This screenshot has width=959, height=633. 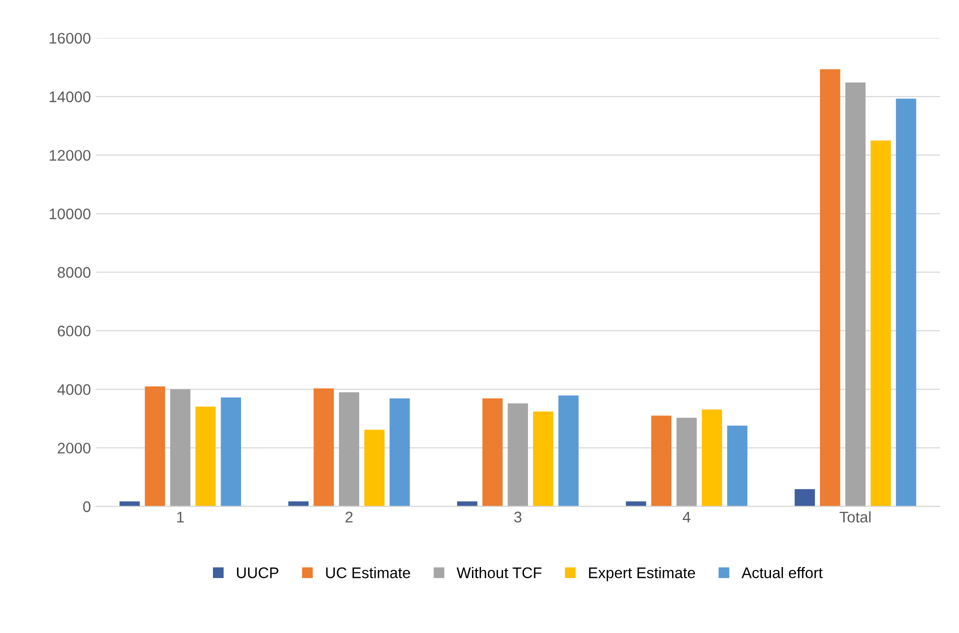 What do you see at coordinates (70, 96) in the screenshot?
I see `y-tick-label: 14000` at bounding box center [70, 96].